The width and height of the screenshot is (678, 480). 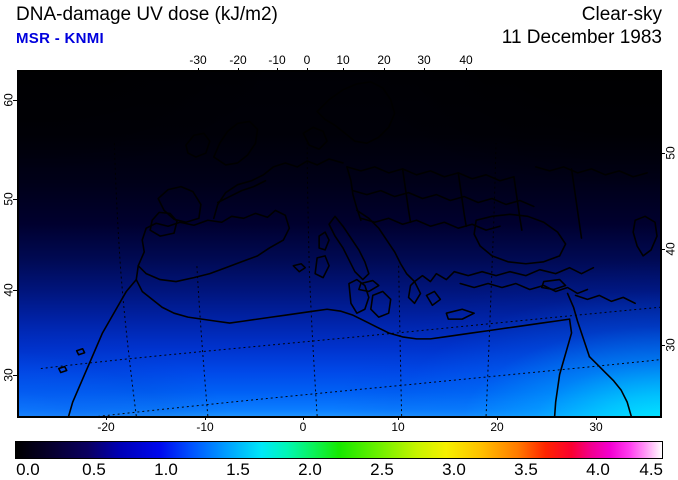 I want to click on colorbar-tick-label-2: 1.0, so click(x=166, y=469).